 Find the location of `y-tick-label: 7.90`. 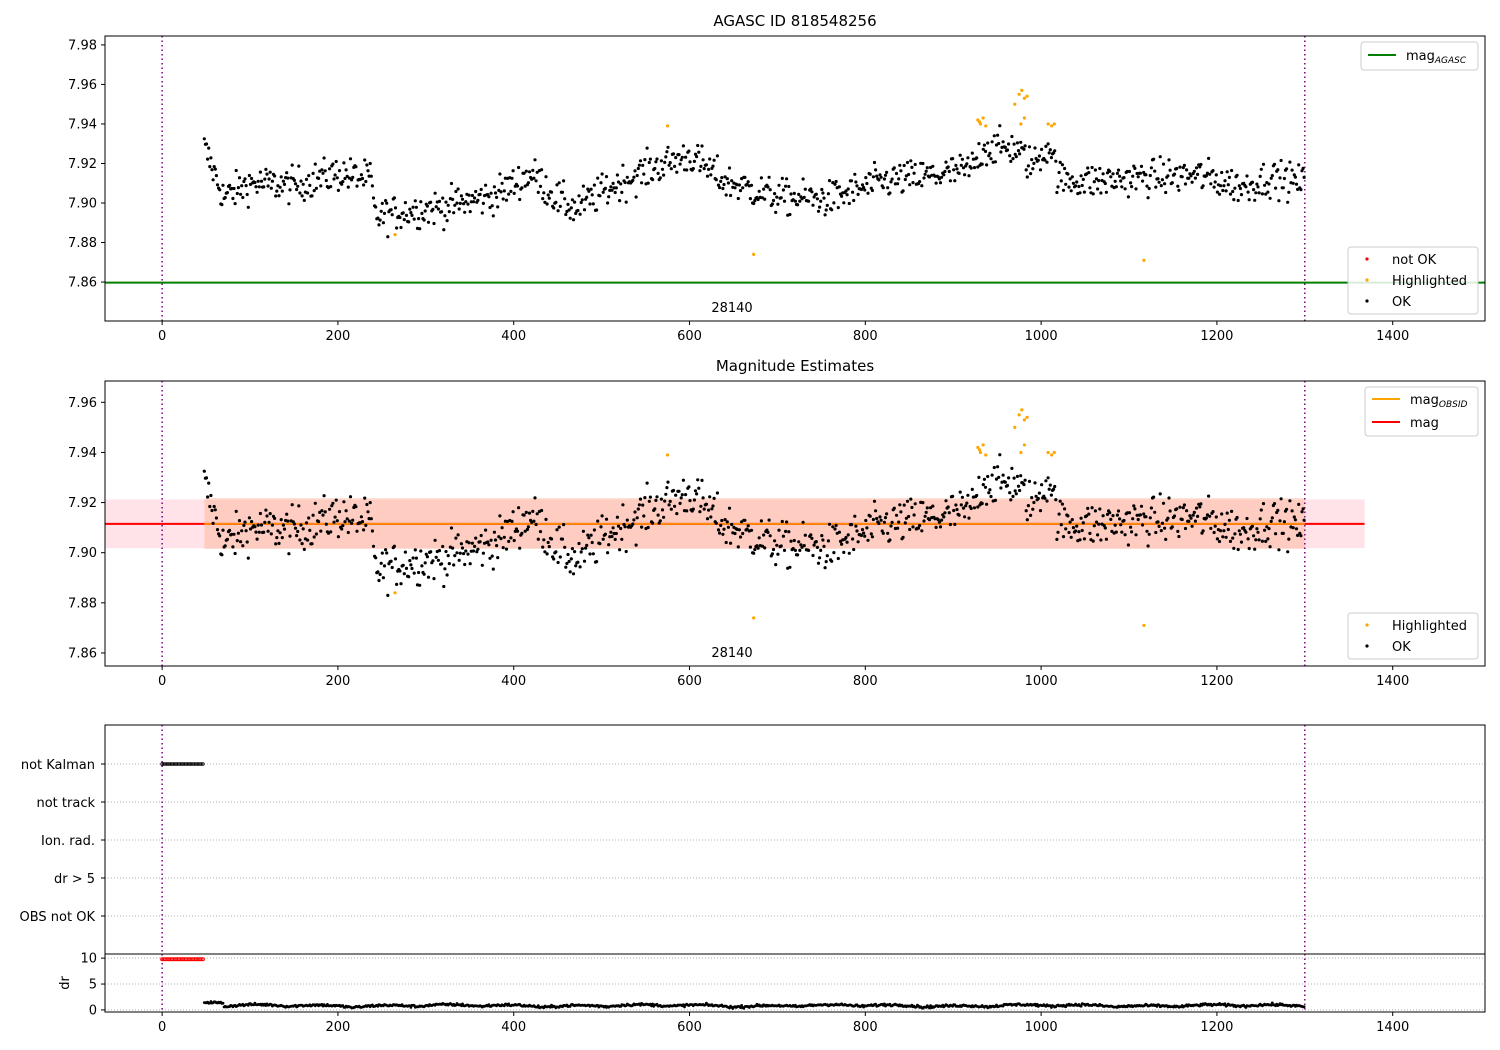

y-tick-label: 7.90 is located at coordinates (82, 553).